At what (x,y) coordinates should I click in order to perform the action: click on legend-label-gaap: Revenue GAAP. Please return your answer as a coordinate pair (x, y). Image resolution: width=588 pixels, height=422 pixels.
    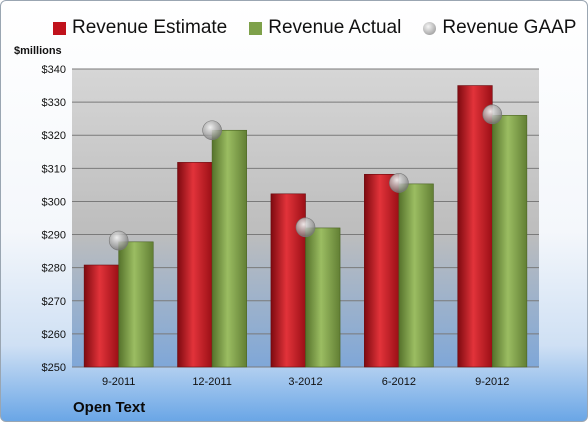
    Looking at the image, I should click on (509, 27).